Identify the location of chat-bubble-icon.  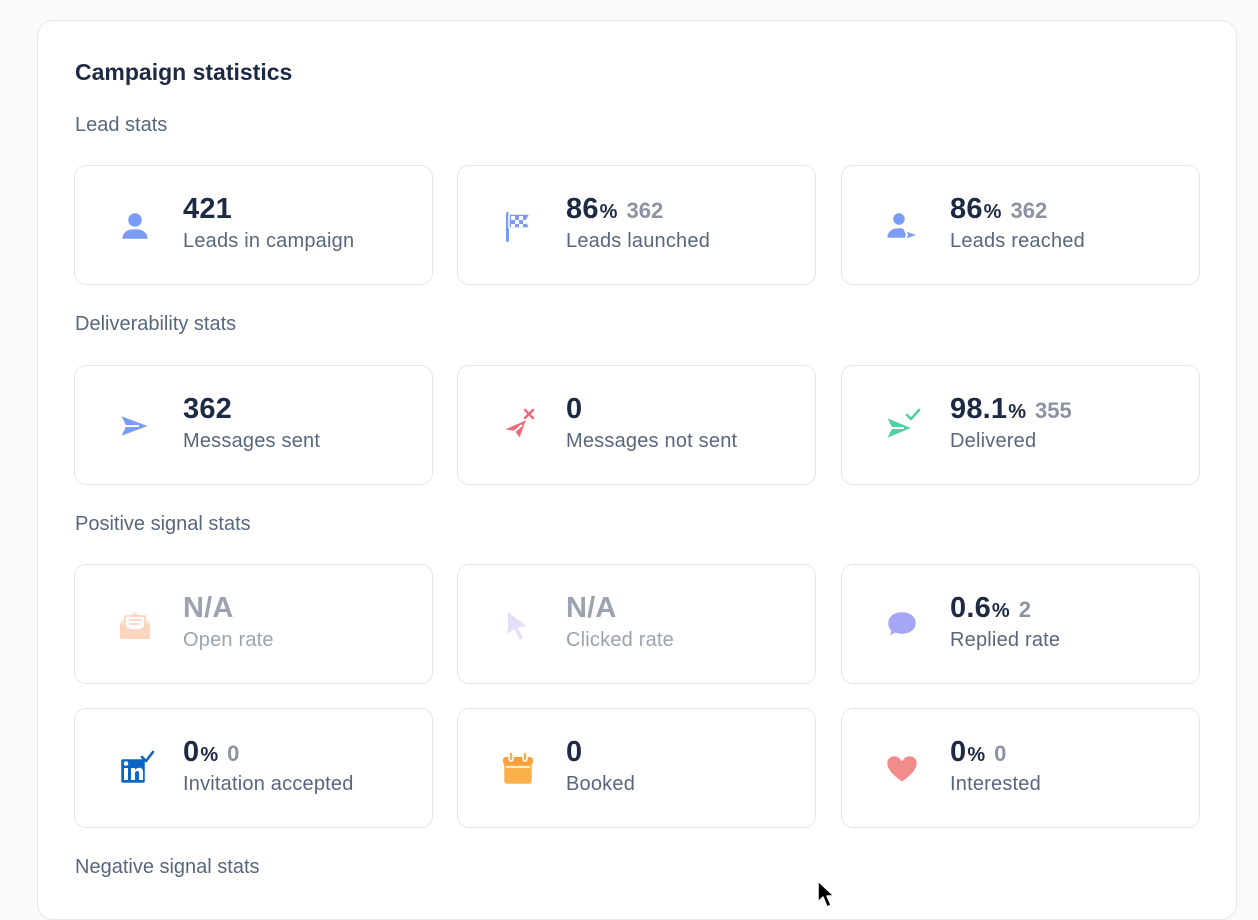
(902, 625).